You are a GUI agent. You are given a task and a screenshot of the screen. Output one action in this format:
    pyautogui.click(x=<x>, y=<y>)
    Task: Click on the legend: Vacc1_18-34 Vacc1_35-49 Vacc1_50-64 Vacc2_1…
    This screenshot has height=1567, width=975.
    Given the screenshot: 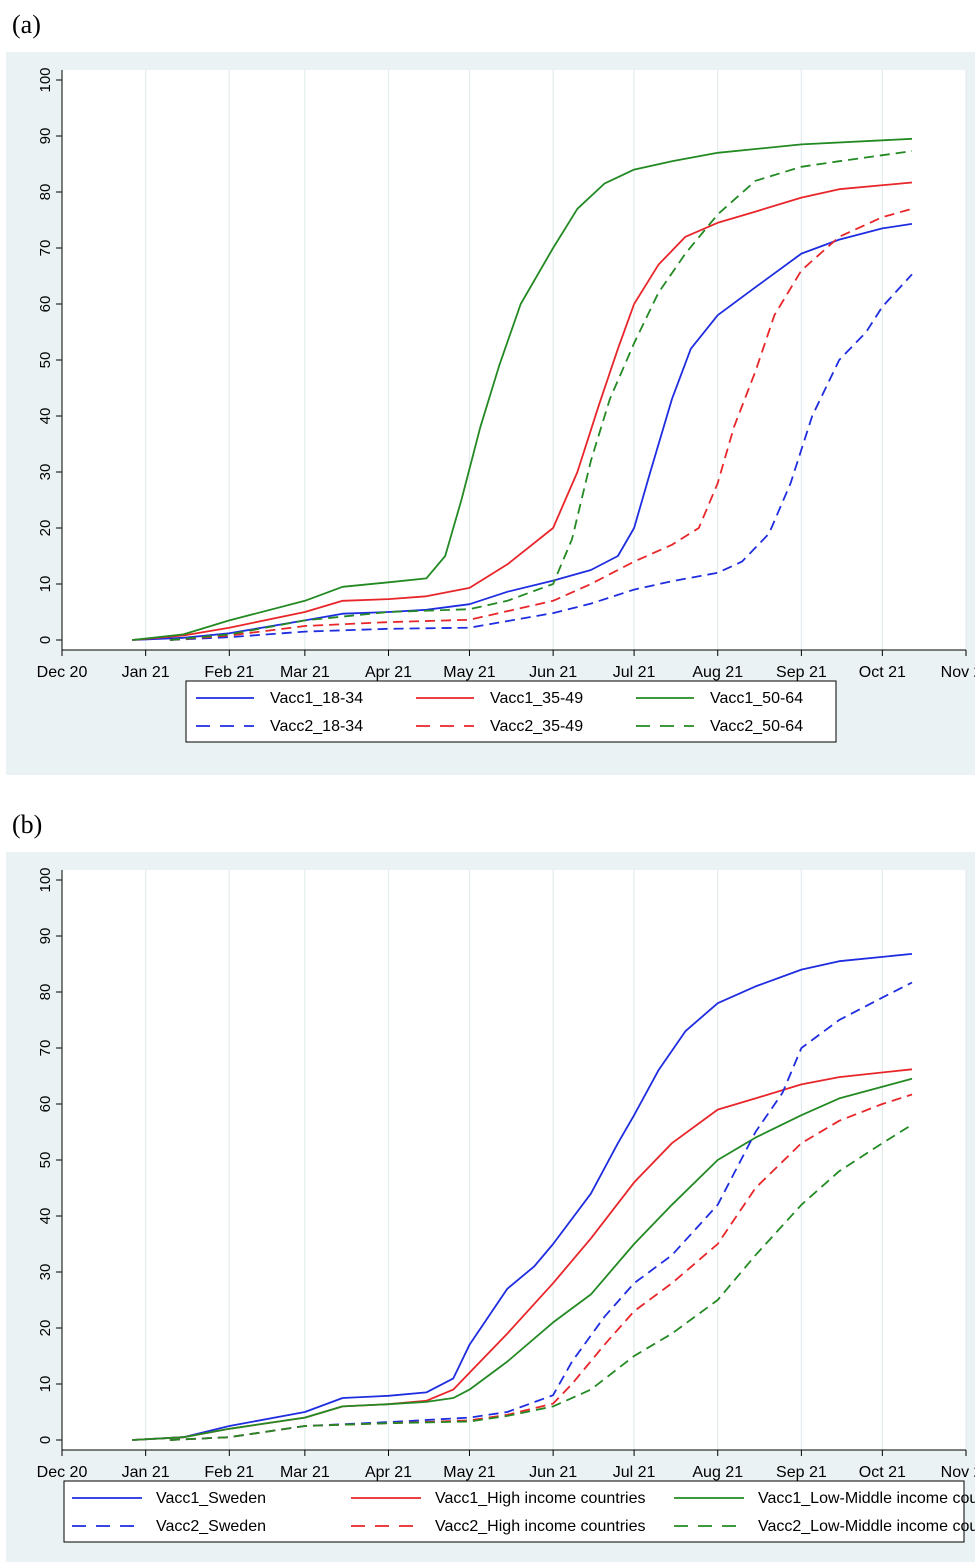 What is the action you would take?
    pyautogui.click(x=511, y=711)
    